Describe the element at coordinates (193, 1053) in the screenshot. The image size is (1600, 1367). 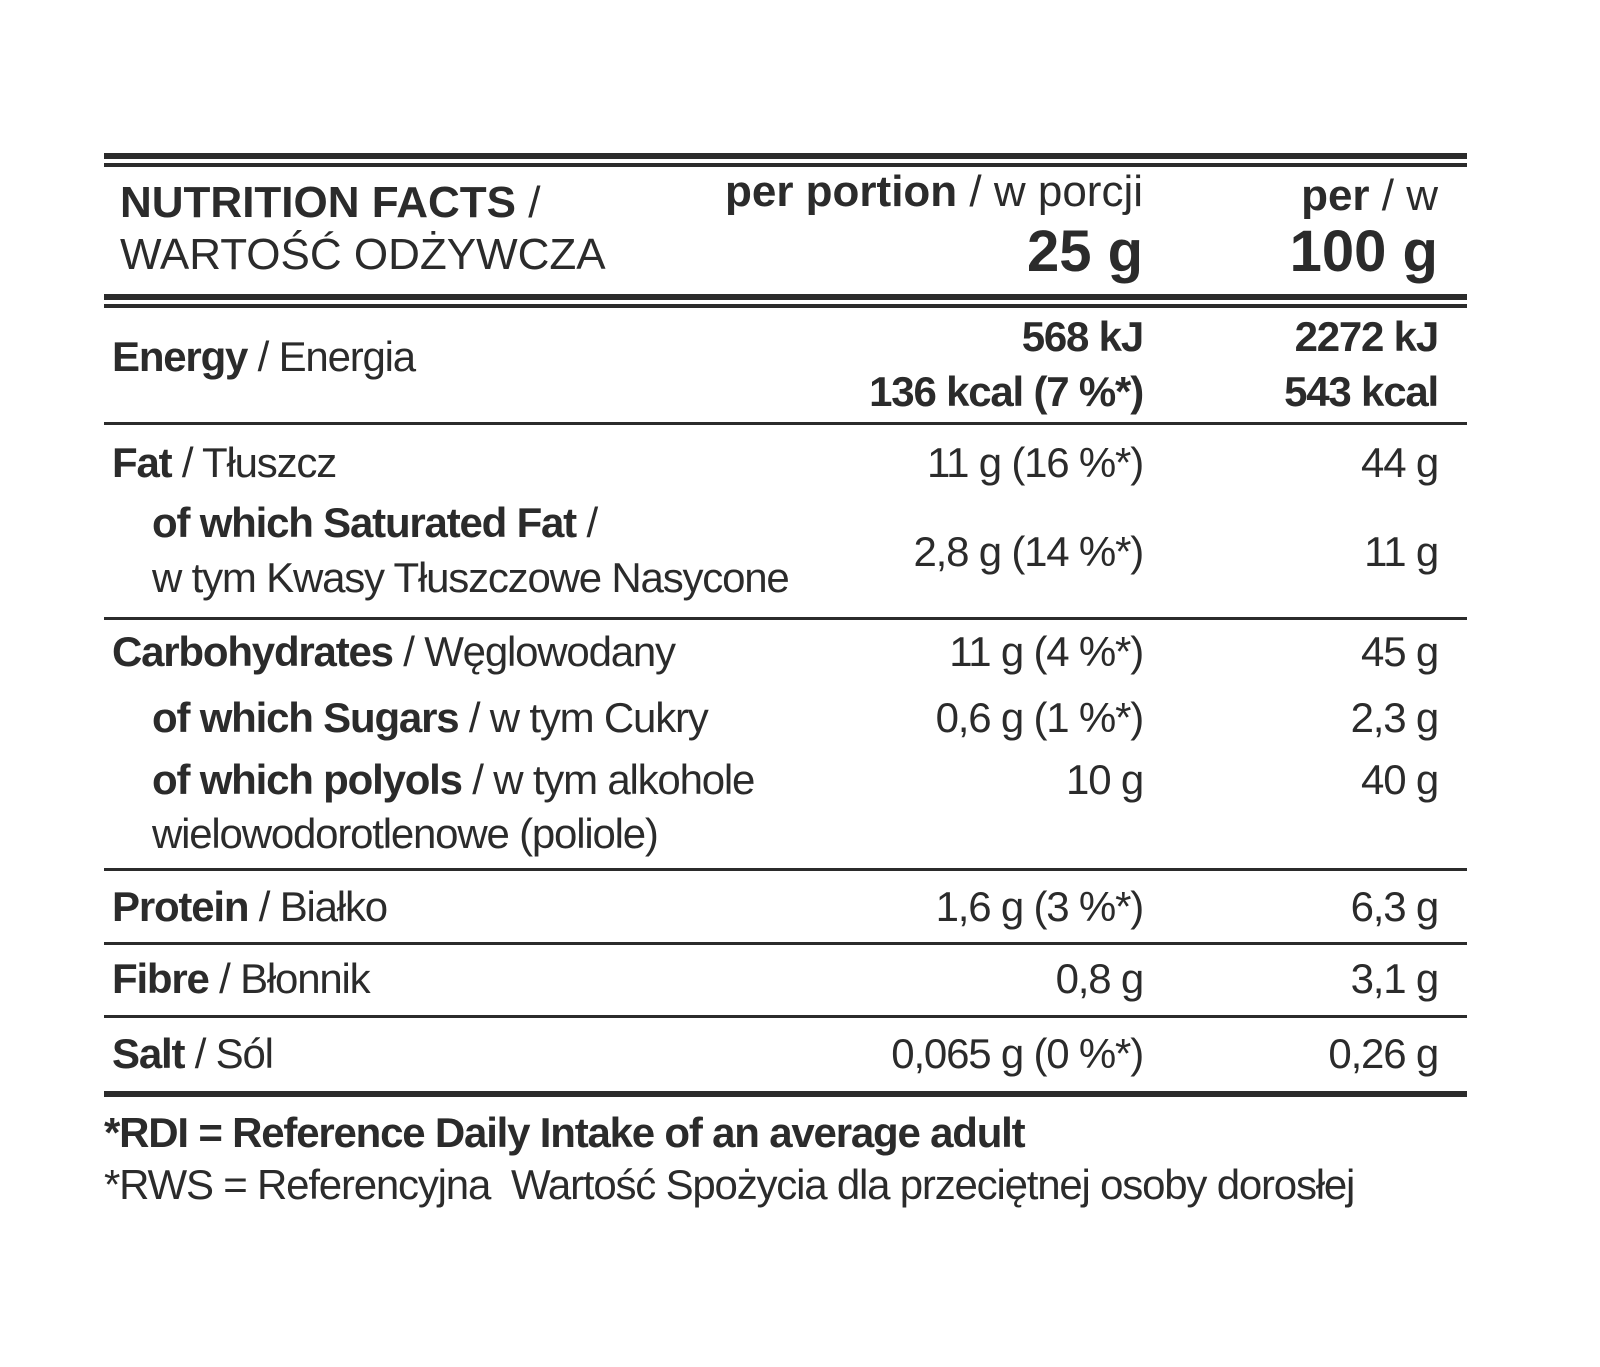
I see `row-salt-label: Salt / Sól` at that location.